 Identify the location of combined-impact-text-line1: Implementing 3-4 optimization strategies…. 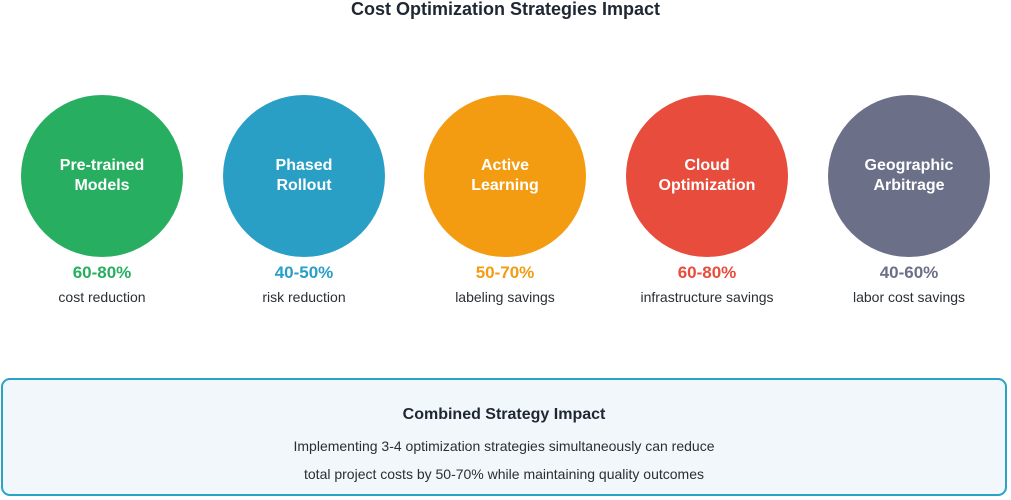
(504, 446).